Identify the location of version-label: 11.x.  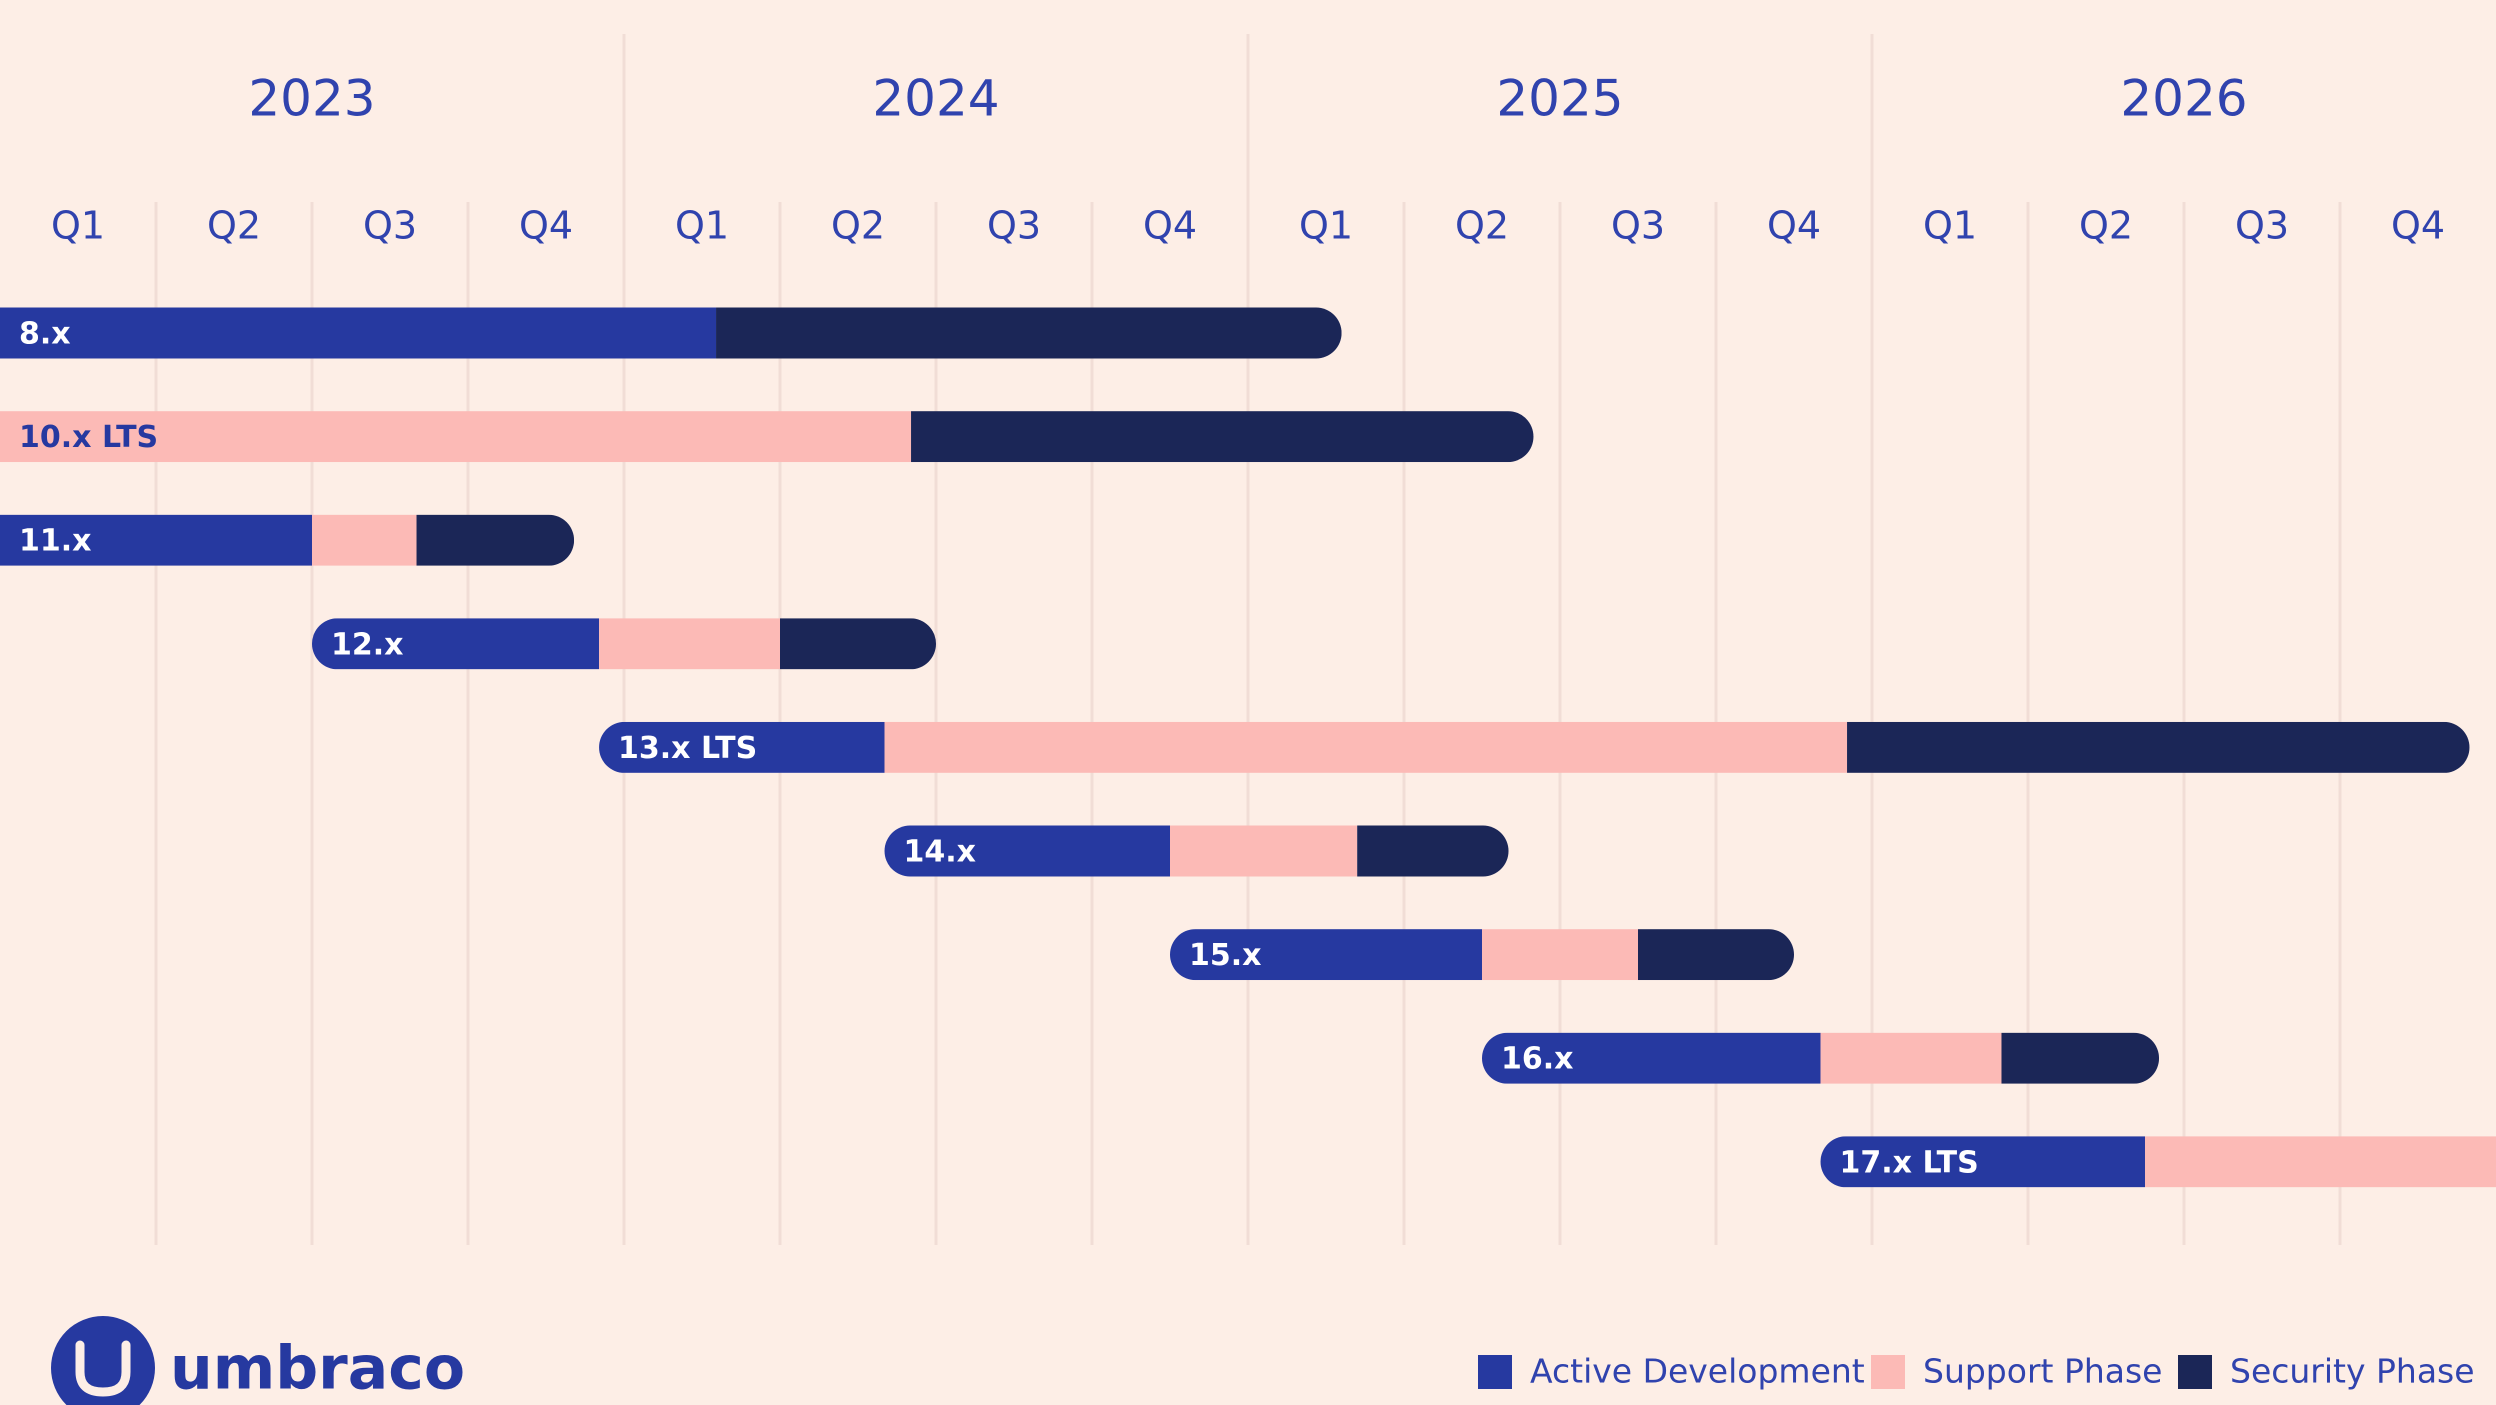
(55, 541).